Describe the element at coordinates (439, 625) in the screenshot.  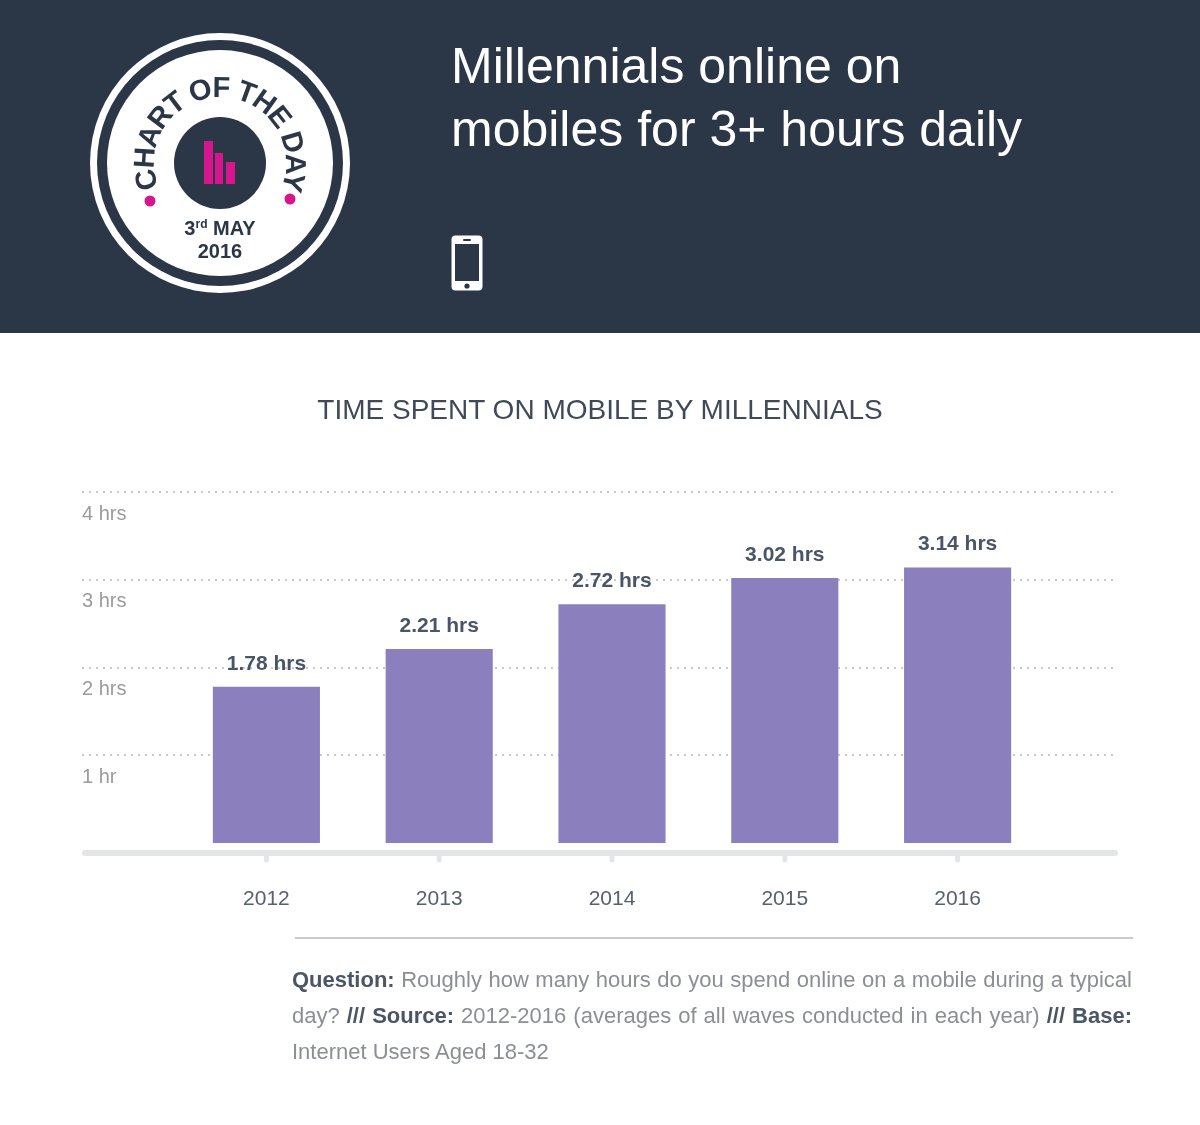
I see `data-label: 2.21 hrs` at that location.